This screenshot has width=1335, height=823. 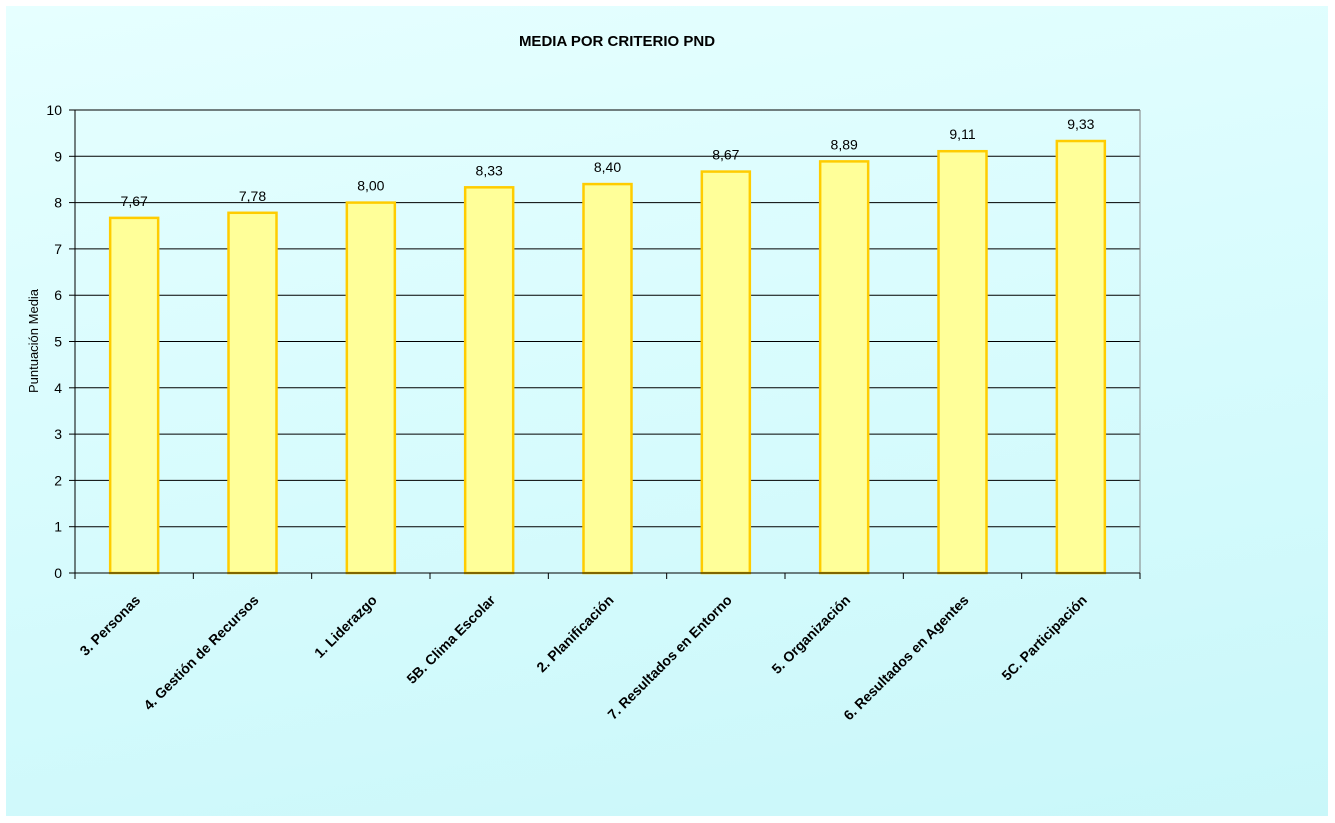 What do you see at coordinates (58, 434) in the screenshot?
I see `y-tick-label: 3` at bounding box center [58, 434].